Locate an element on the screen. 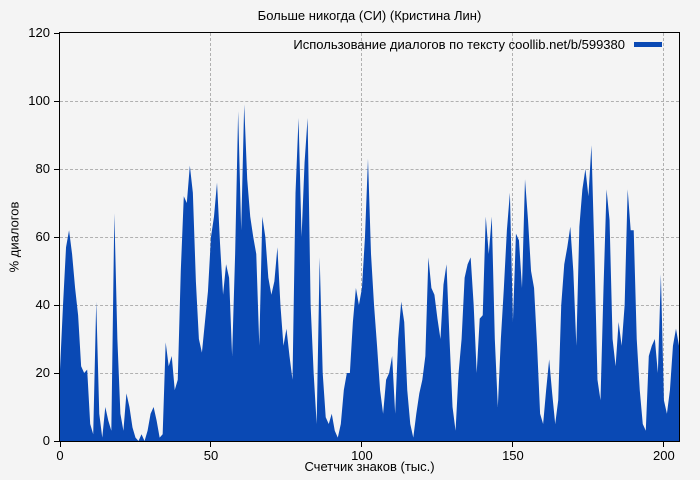 This screenshot has width=700, height=480. y-tick-label: 120 is located at coordinates (39, 32).